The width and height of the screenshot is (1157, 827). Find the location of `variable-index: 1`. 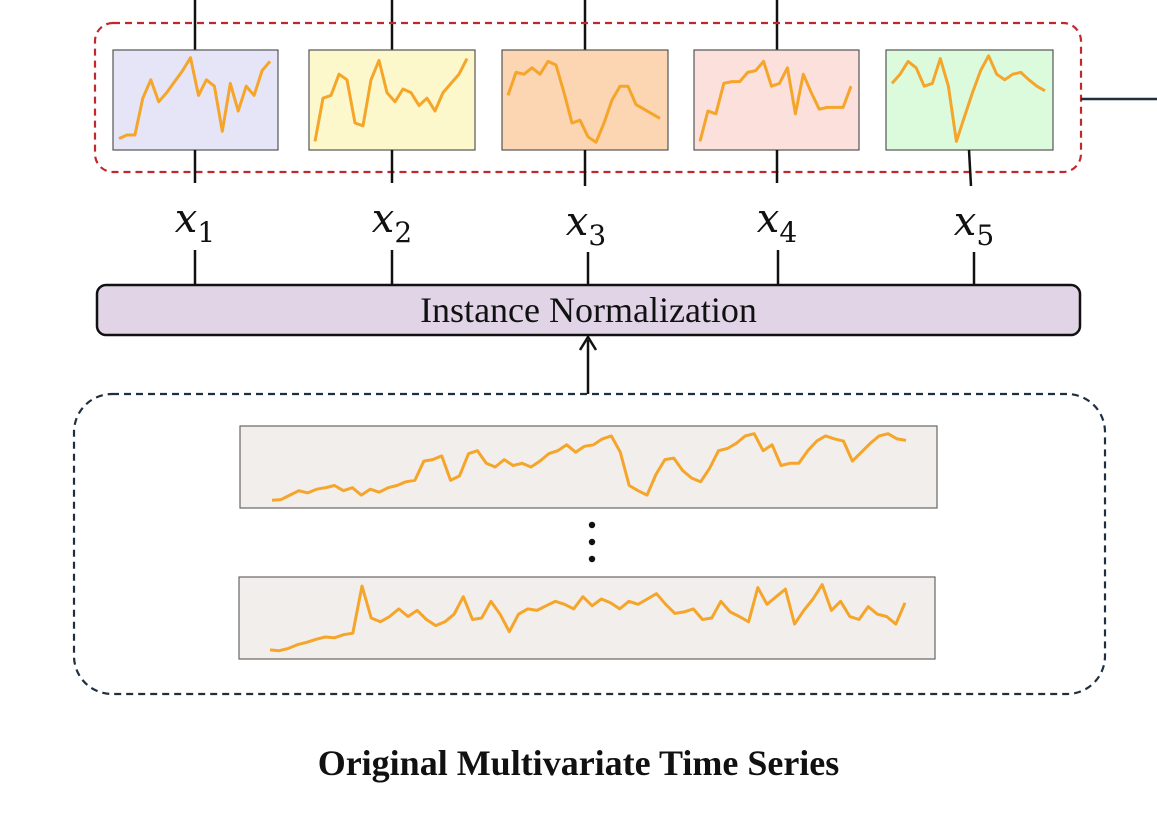

variable-index: 1 is located at coordinates (206, 232).